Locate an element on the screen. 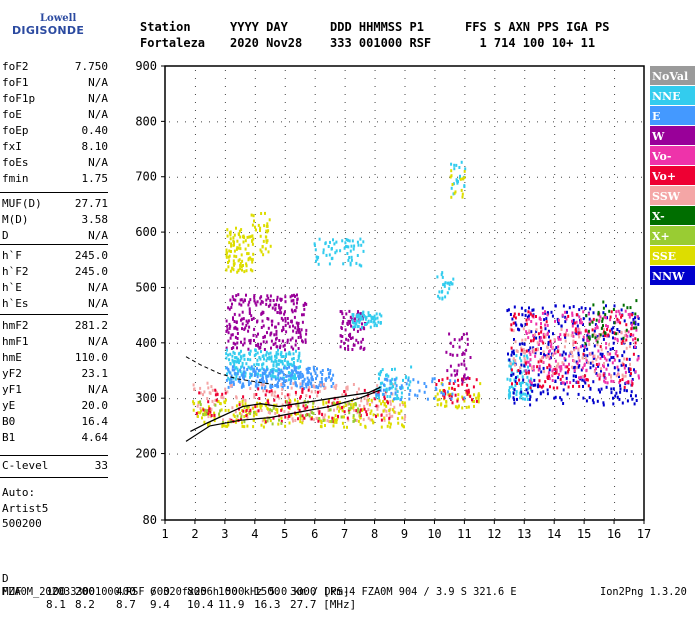 This screenshot has height=624, width=700. panel-divider is located at coordinates (54, 477).